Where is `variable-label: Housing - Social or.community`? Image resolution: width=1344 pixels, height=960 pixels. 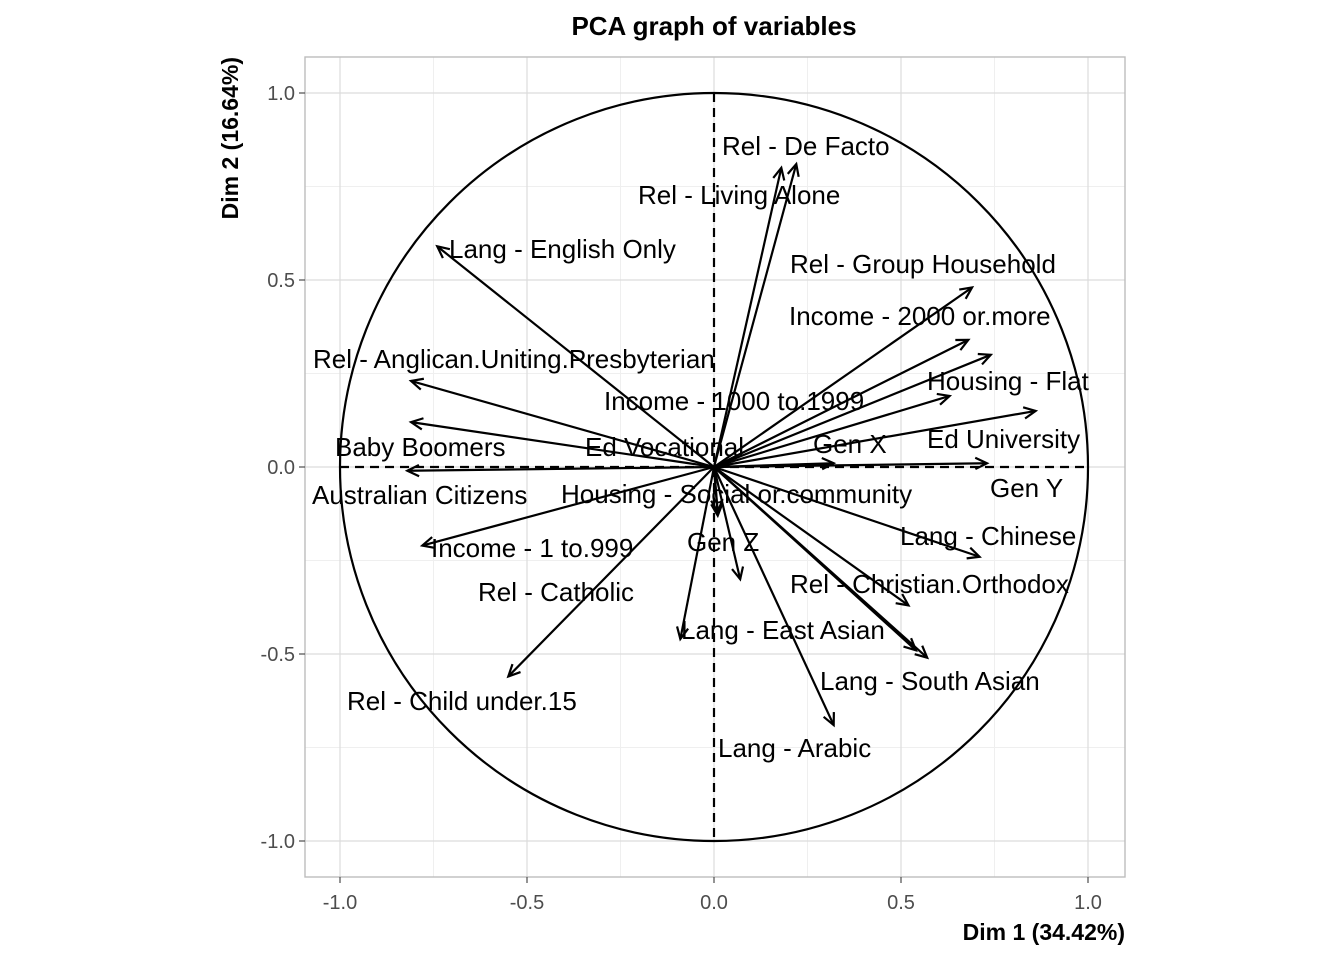 variable-label: Housing - Social or.community is located at coordinates (736, 494).